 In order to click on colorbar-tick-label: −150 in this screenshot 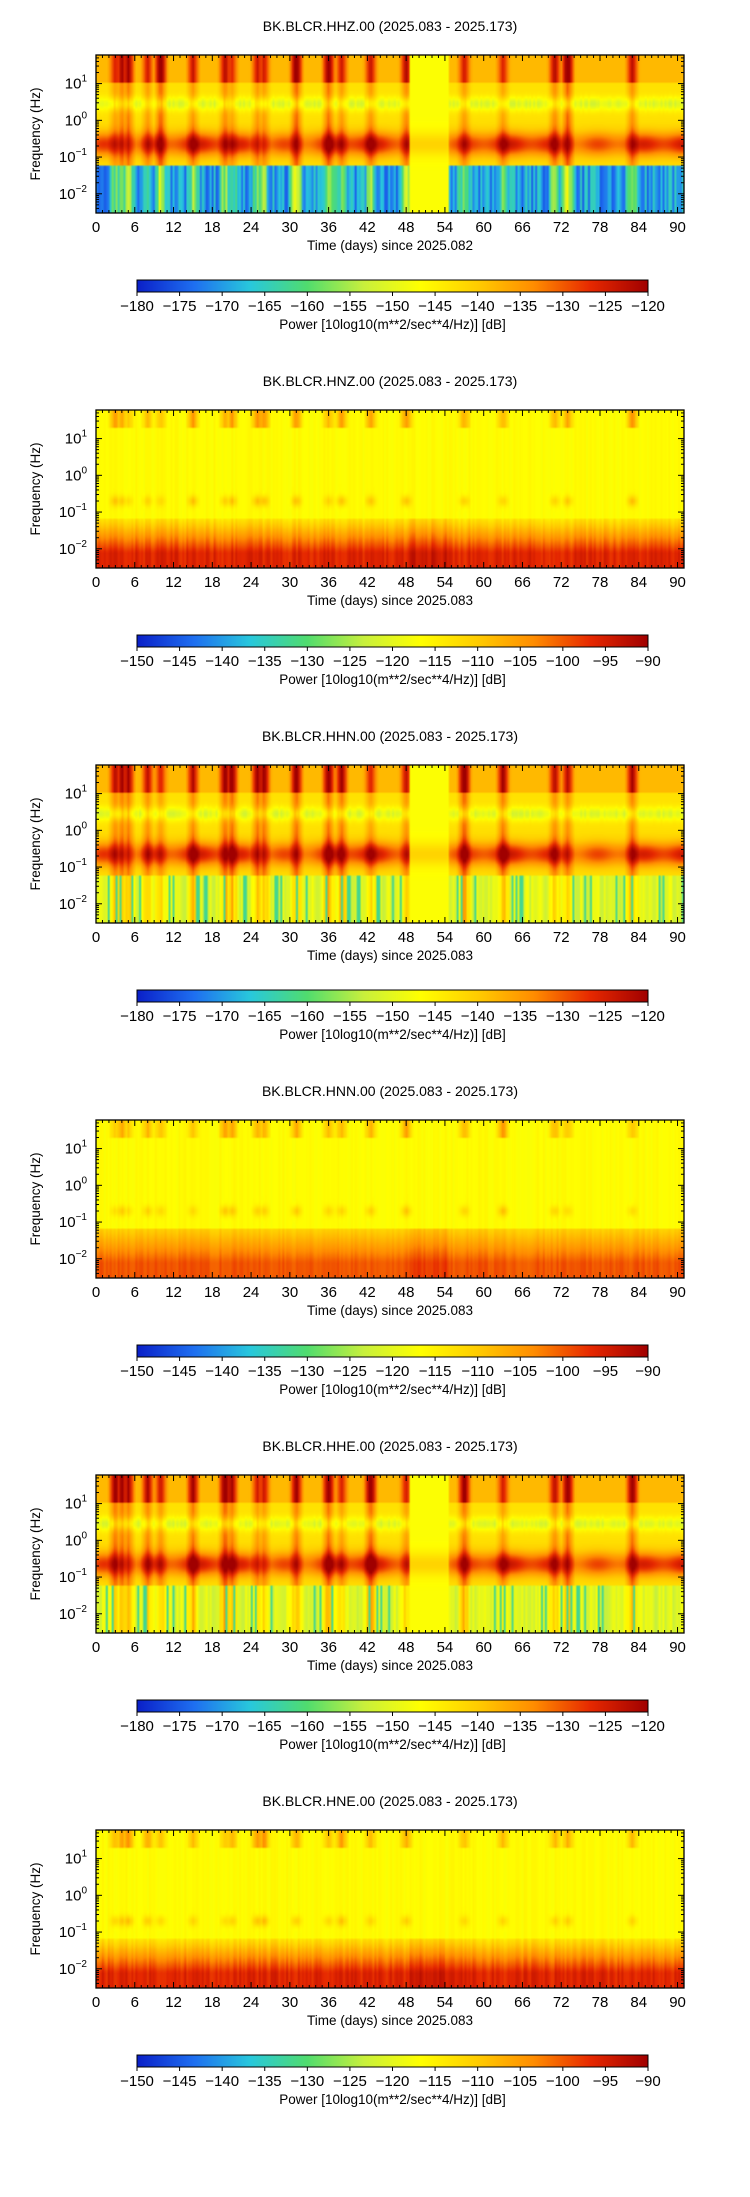, I will do `click(137, 661)`.